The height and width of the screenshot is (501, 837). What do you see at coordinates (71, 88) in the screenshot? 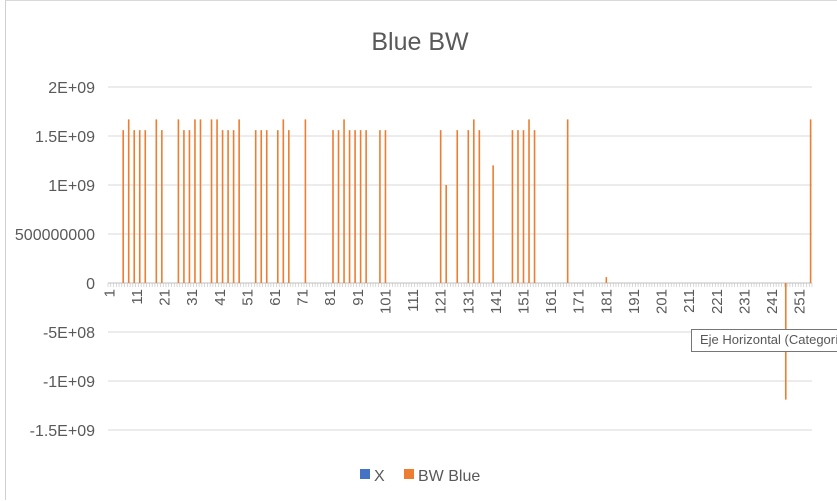
I see `y-tick-label: 2E+09` at bounding box center [71, 88].